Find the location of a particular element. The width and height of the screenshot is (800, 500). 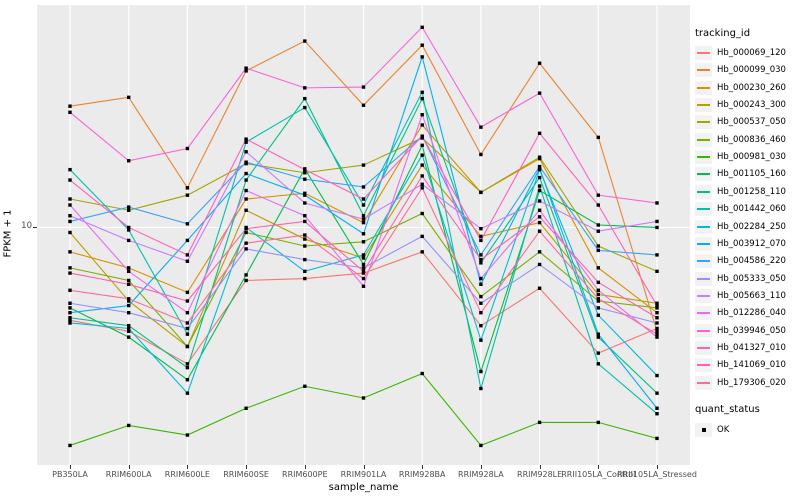

legend-item-label: Hb_003912_070 is located at coordinates (751, 243).